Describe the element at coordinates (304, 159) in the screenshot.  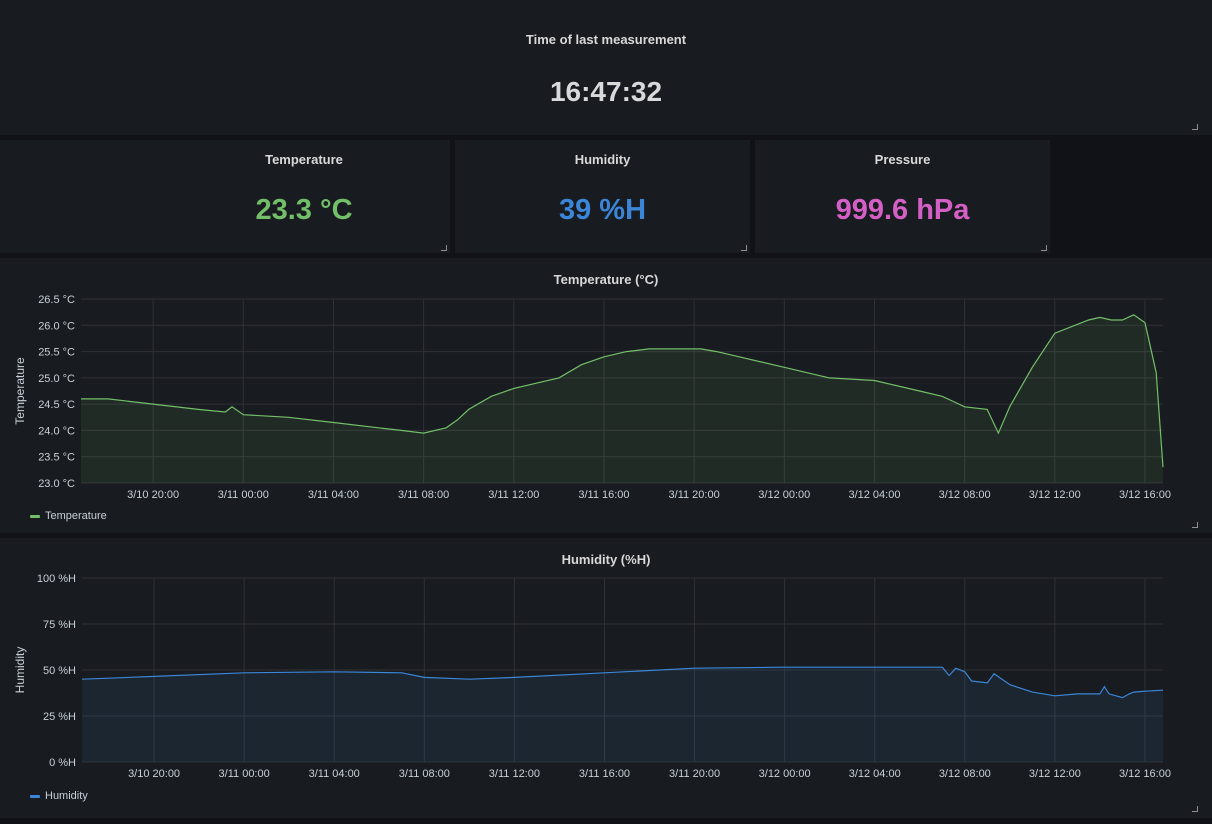
I see `temperature-stat-title: Temperature` at that location.